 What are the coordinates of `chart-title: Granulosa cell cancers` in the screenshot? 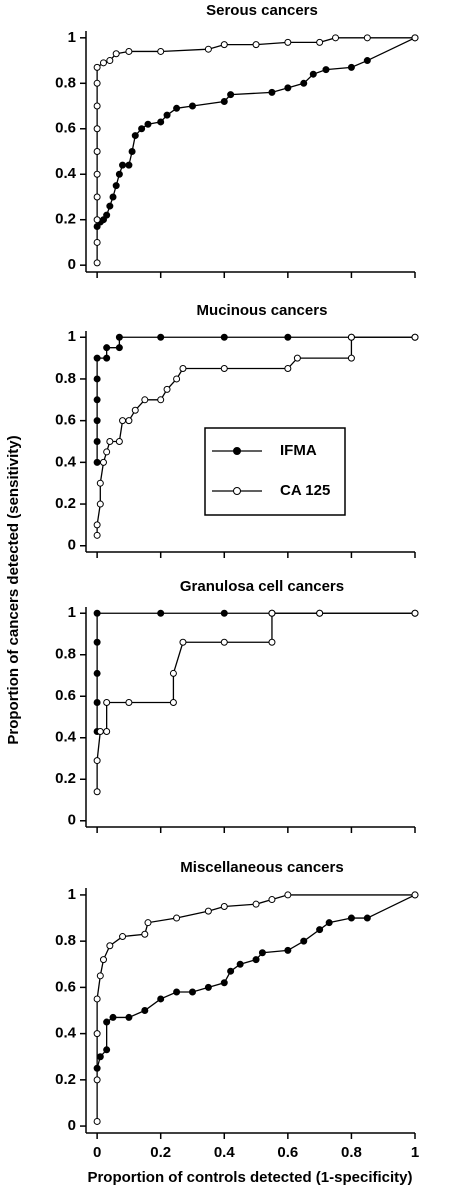 It's located at (262, 586).